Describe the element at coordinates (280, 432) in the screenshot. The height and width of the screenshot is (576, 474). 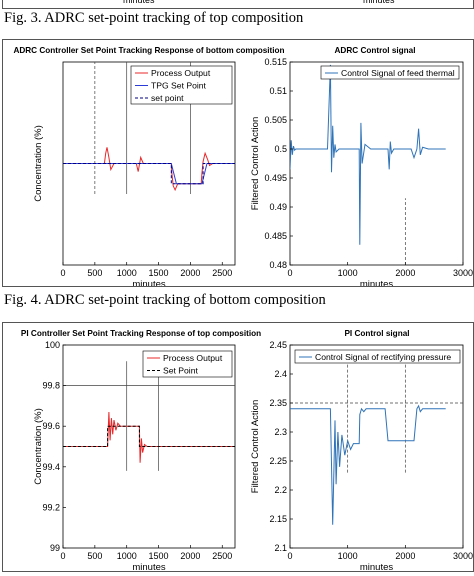
I see `pi-top-control-ytick-label-4: 2.3` at that location.